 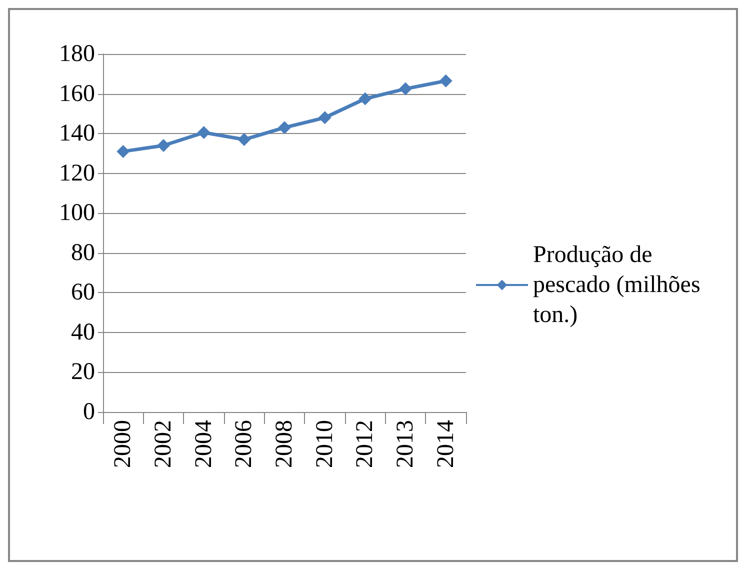 What do you see at coordinates (77, 133) in the screenshot?
I see `y-tick-label: 140` at bounding box center [77, 133].